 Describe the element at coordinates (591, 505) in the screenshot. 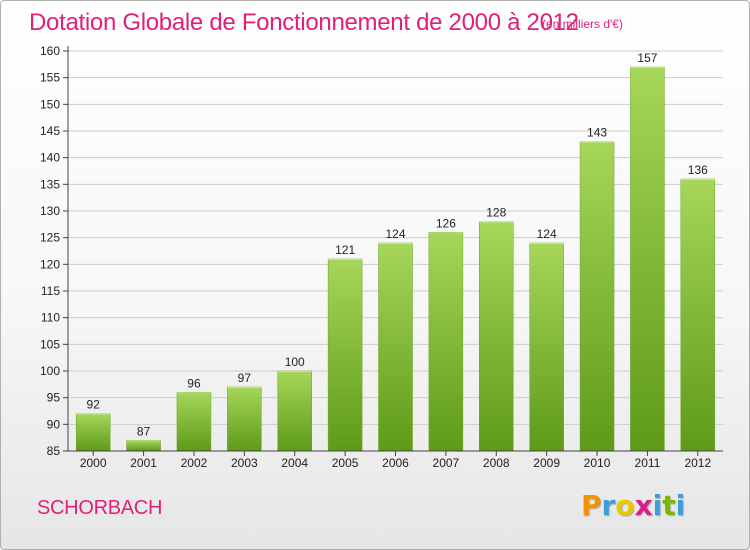

I see `logo-letter: P` at that location.